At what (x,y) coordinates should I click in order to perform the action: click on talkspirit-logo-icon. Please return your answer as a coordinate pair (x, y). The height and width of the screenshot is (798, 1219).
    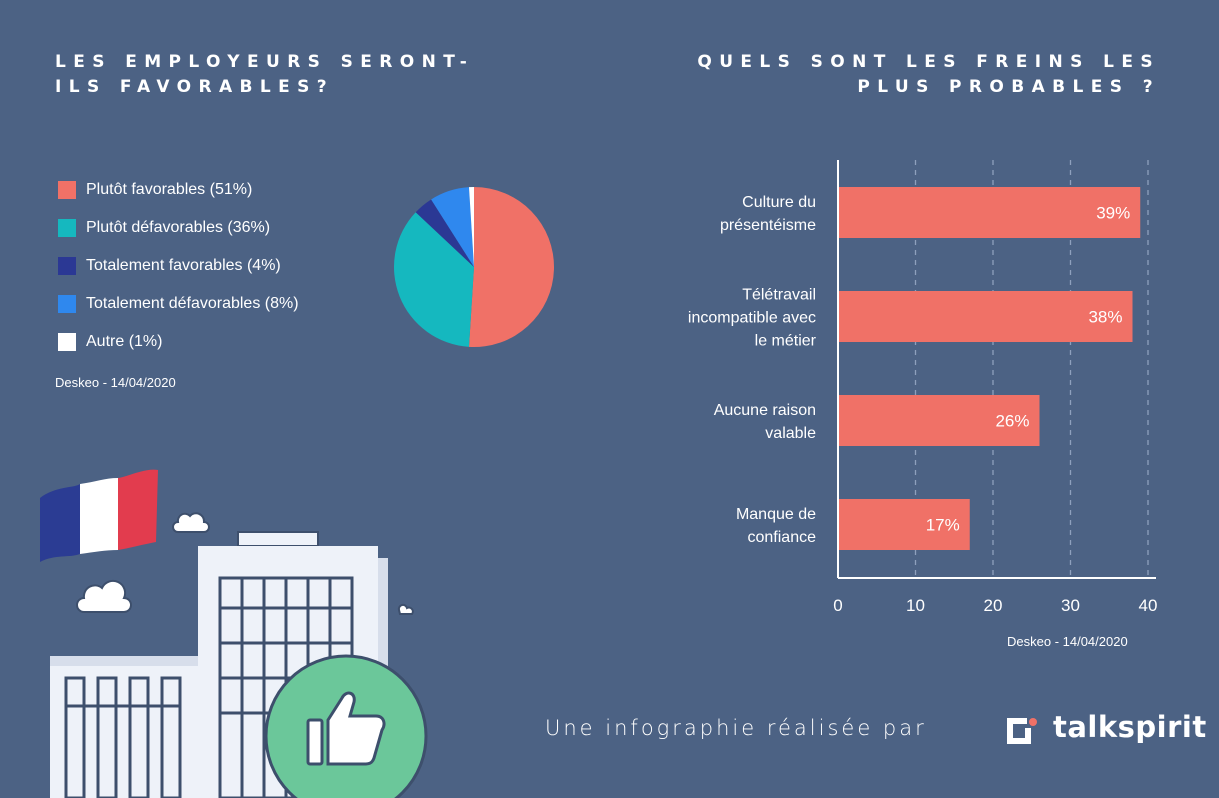
    Looking at the image, I should click on (1022, 731).